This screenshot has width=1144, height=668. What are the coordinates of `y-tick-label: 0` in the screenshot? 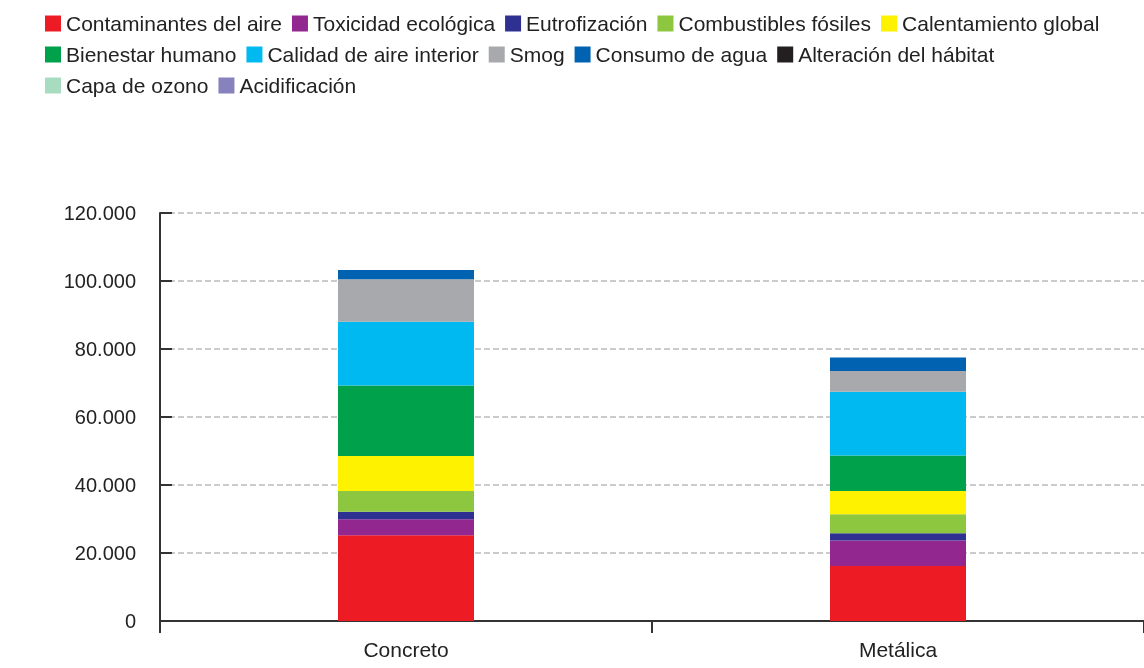 It's located at (130, 621).